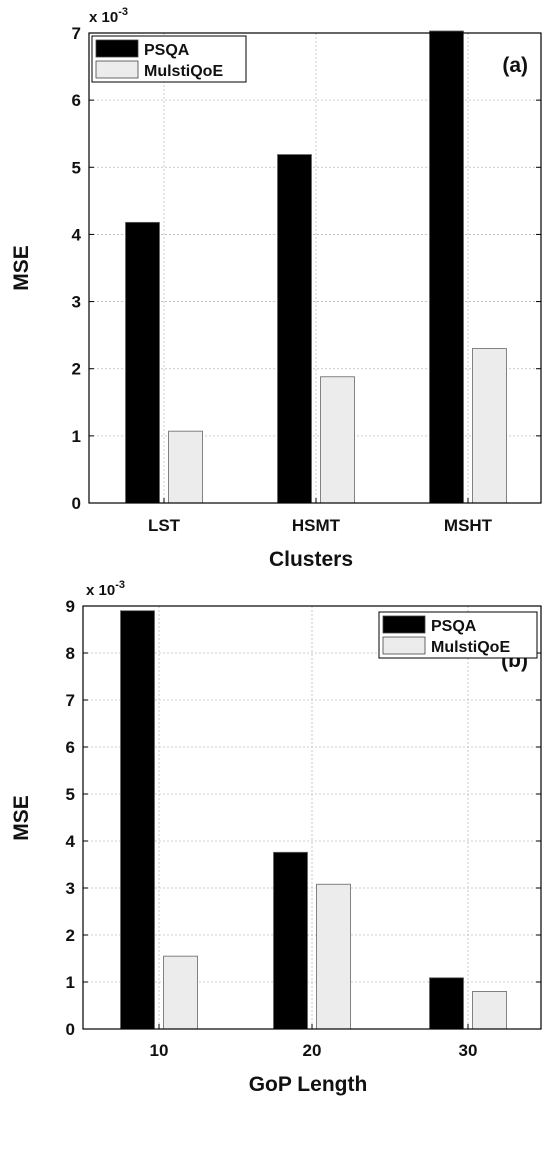 This screenshot has height=1150, width=544. I want to click on x-tick-label: 10, so click(159, 1050).